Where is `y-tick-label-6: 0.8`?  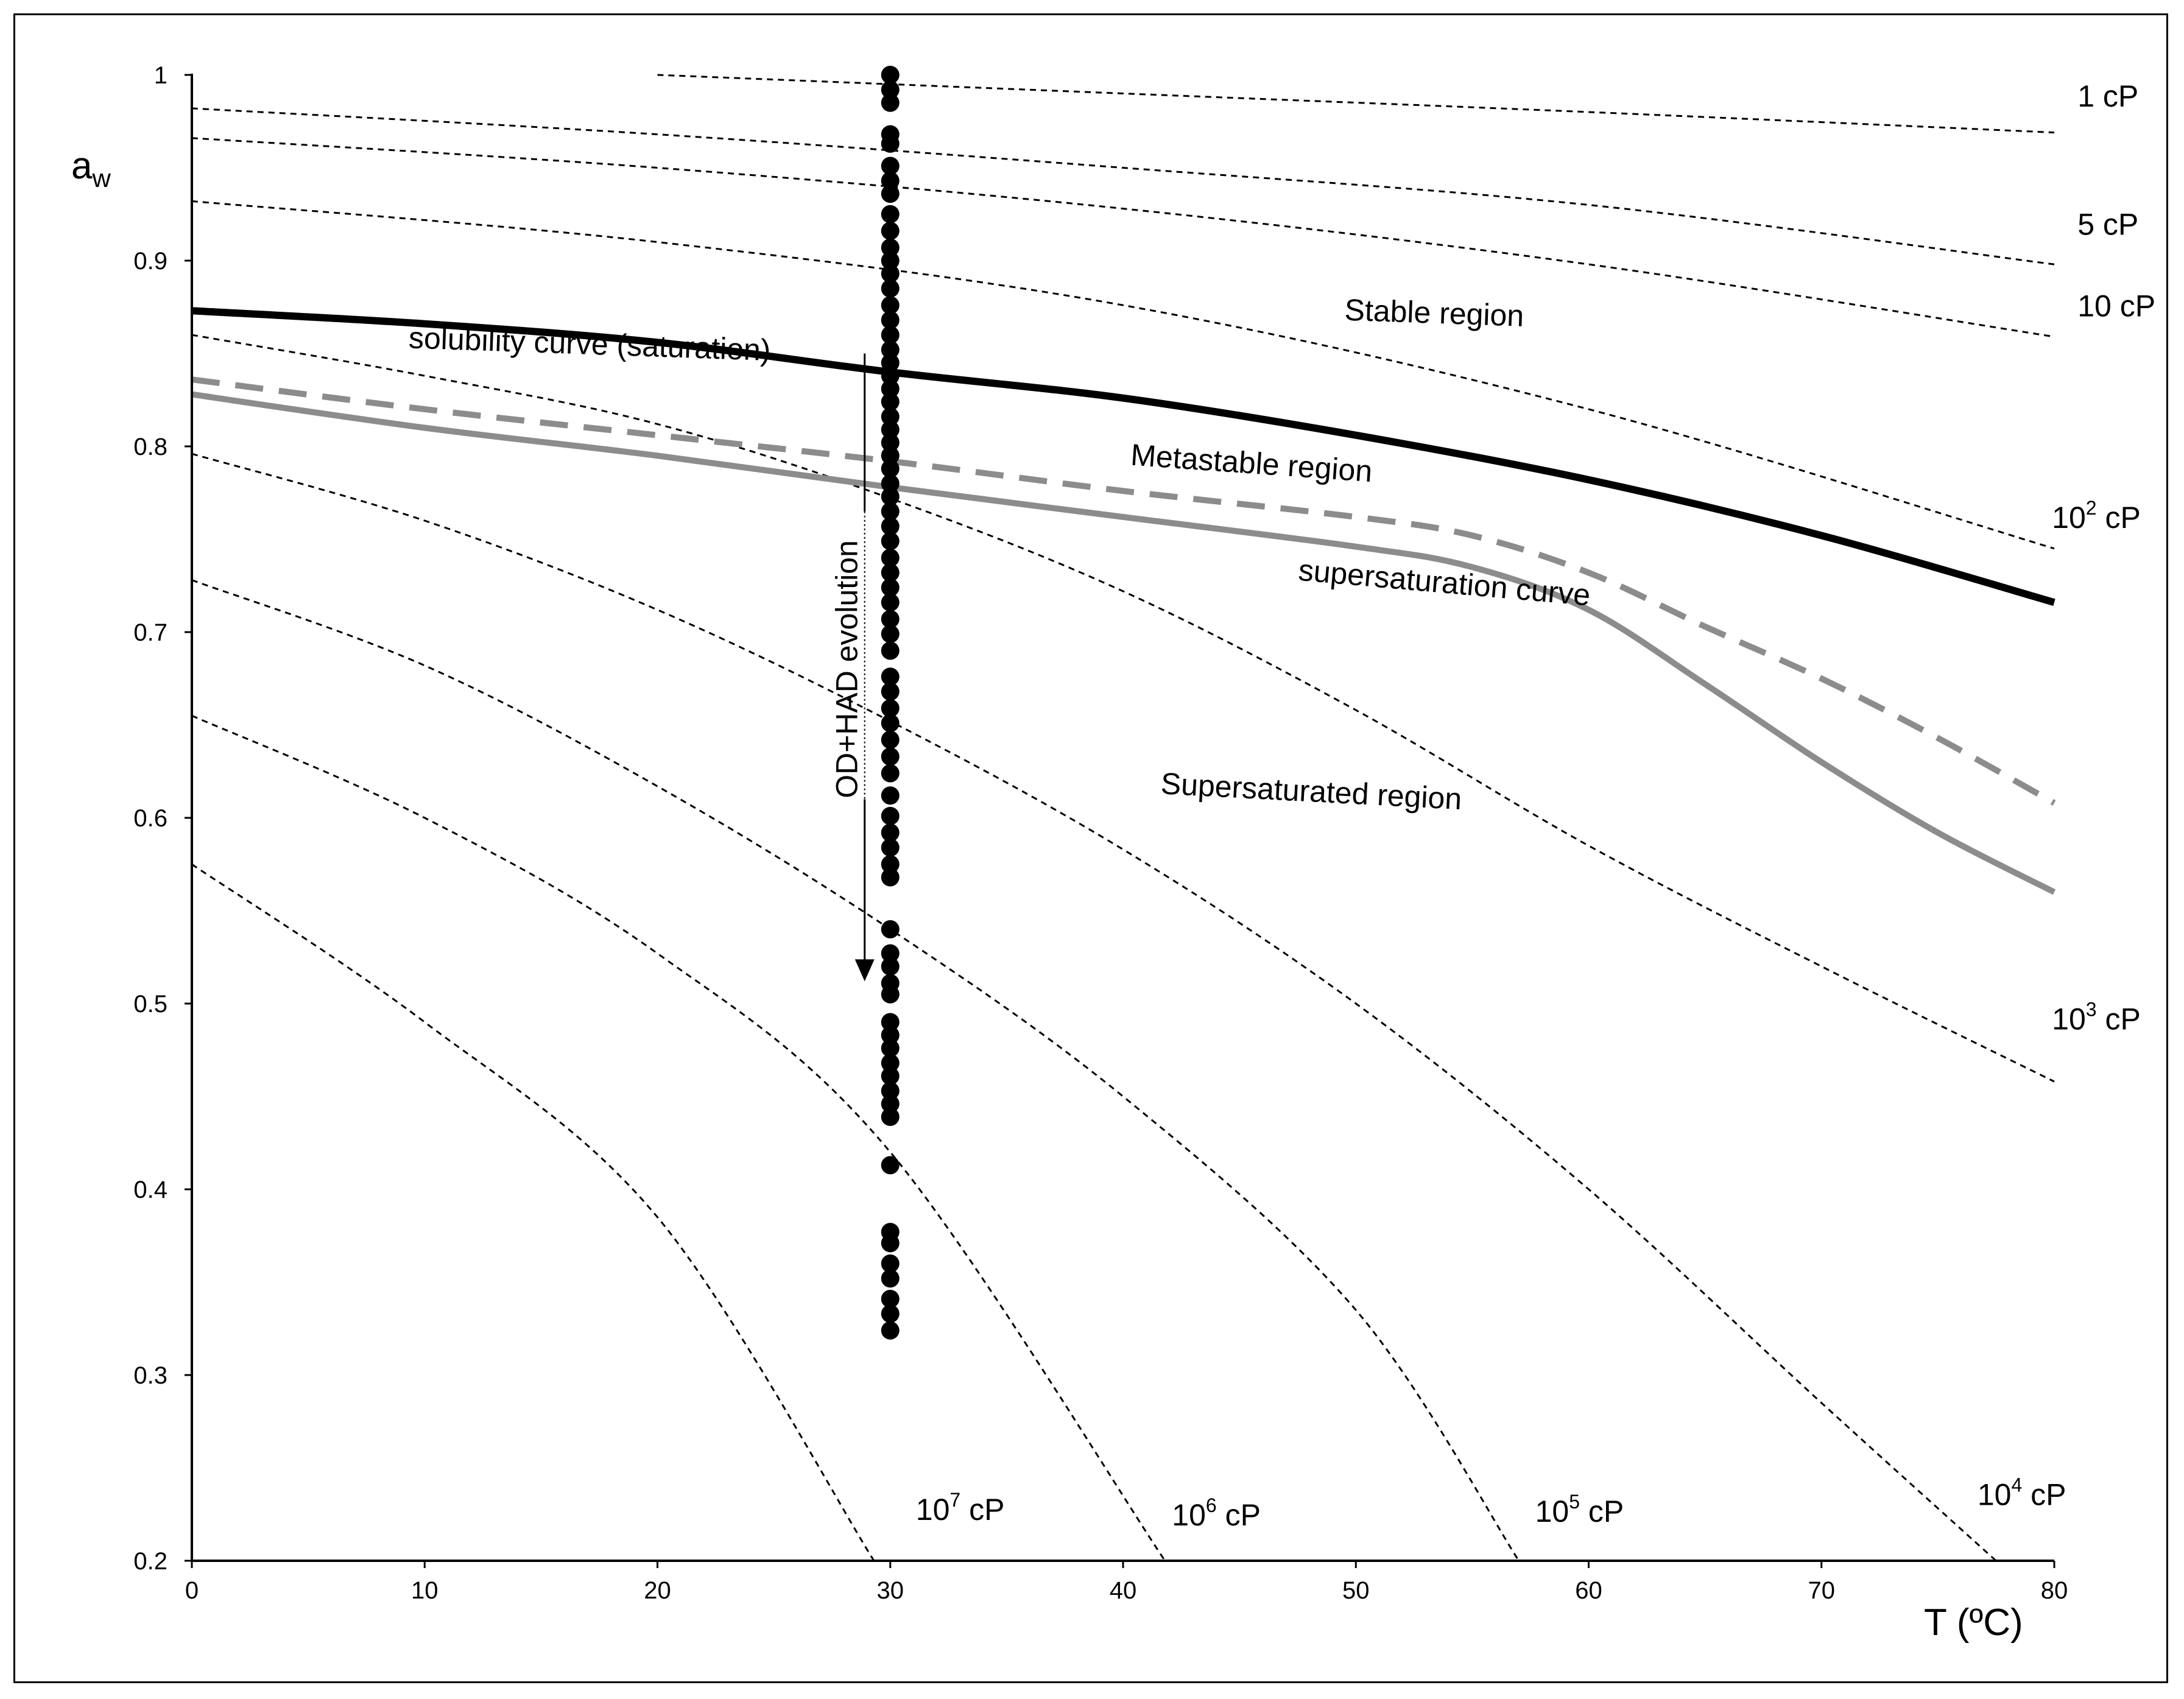 y-tick-label-6: 0.8 is located at coordinates (150, 447).